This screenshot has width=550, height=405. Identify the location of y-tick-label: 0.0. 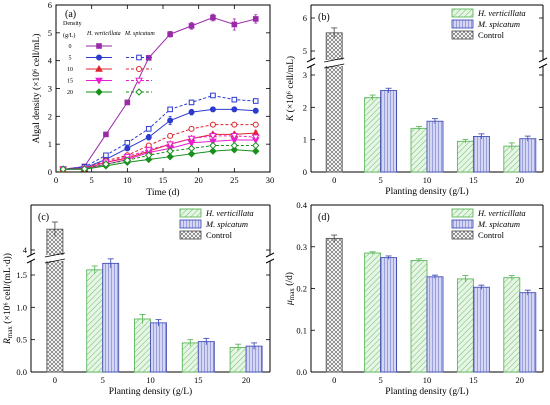
(21, 372).